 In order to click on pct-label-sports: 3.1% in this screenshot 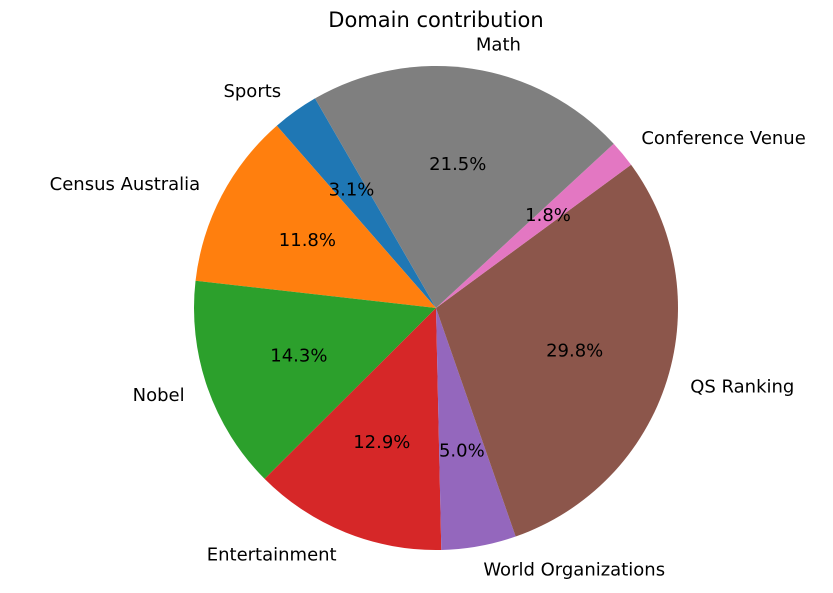, I will do `click(352, 189)`.